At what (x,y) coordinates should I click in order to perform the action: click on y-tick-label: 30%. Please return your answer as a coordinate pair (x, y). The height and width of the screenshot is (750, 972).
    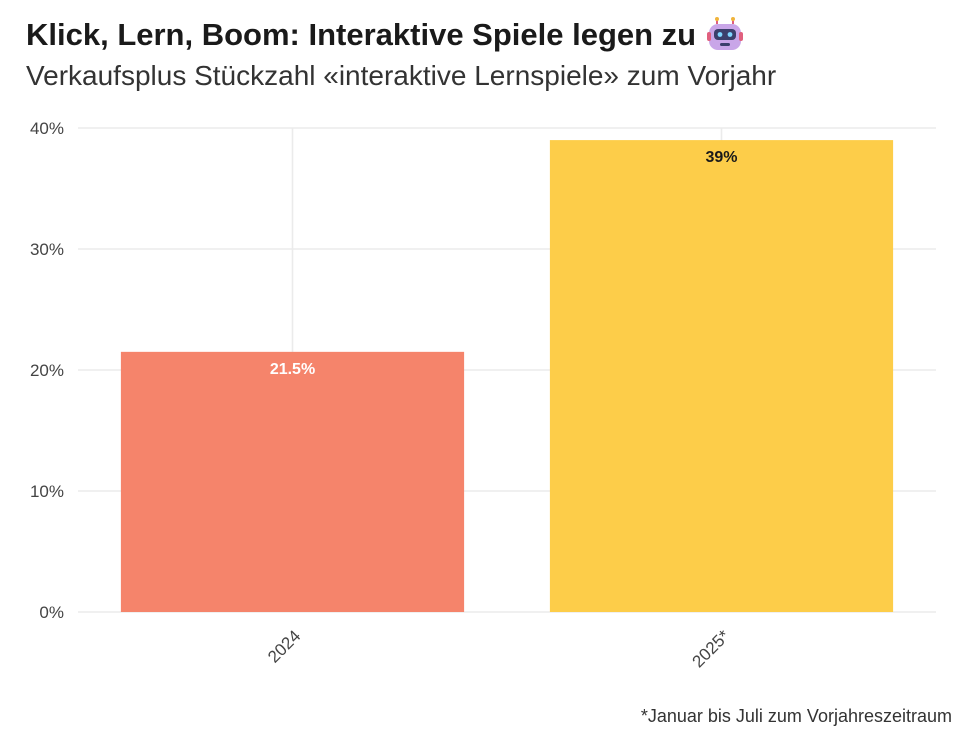
    Looking at the image, I should click on (47, 249).